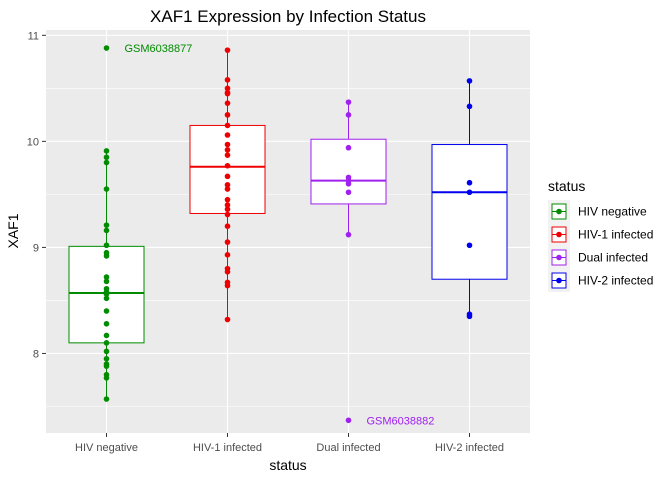 Image resolution: width=672 pixels, height=480 pixels. What do you see at coordinates (288, 16) in the screenshot?
I see `chart-title: XAF1 Expression by Infection Status` at bounding box center [288, 16].